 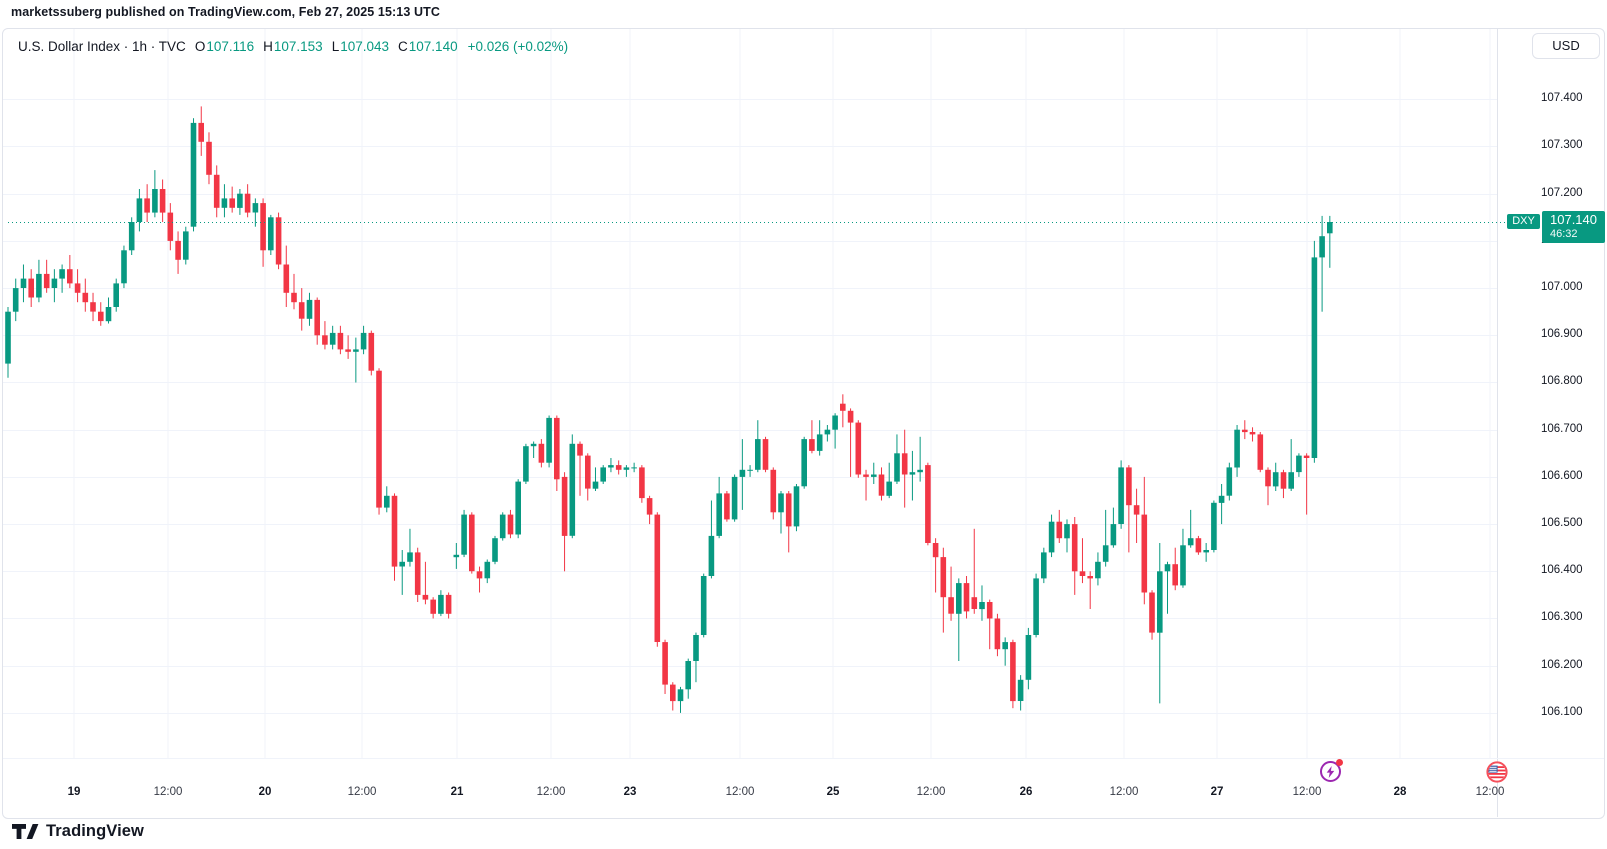 I want to click on price-axis-label: 106.500, so click(x=1562, y=523).